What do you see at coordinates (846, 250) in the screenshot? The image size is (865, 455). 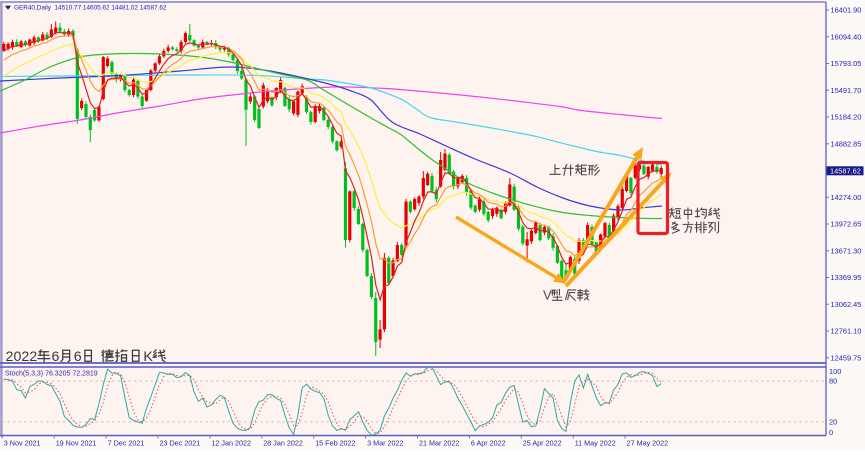 I see `svg-text: 13671.30` at bounding box center [846, 250].